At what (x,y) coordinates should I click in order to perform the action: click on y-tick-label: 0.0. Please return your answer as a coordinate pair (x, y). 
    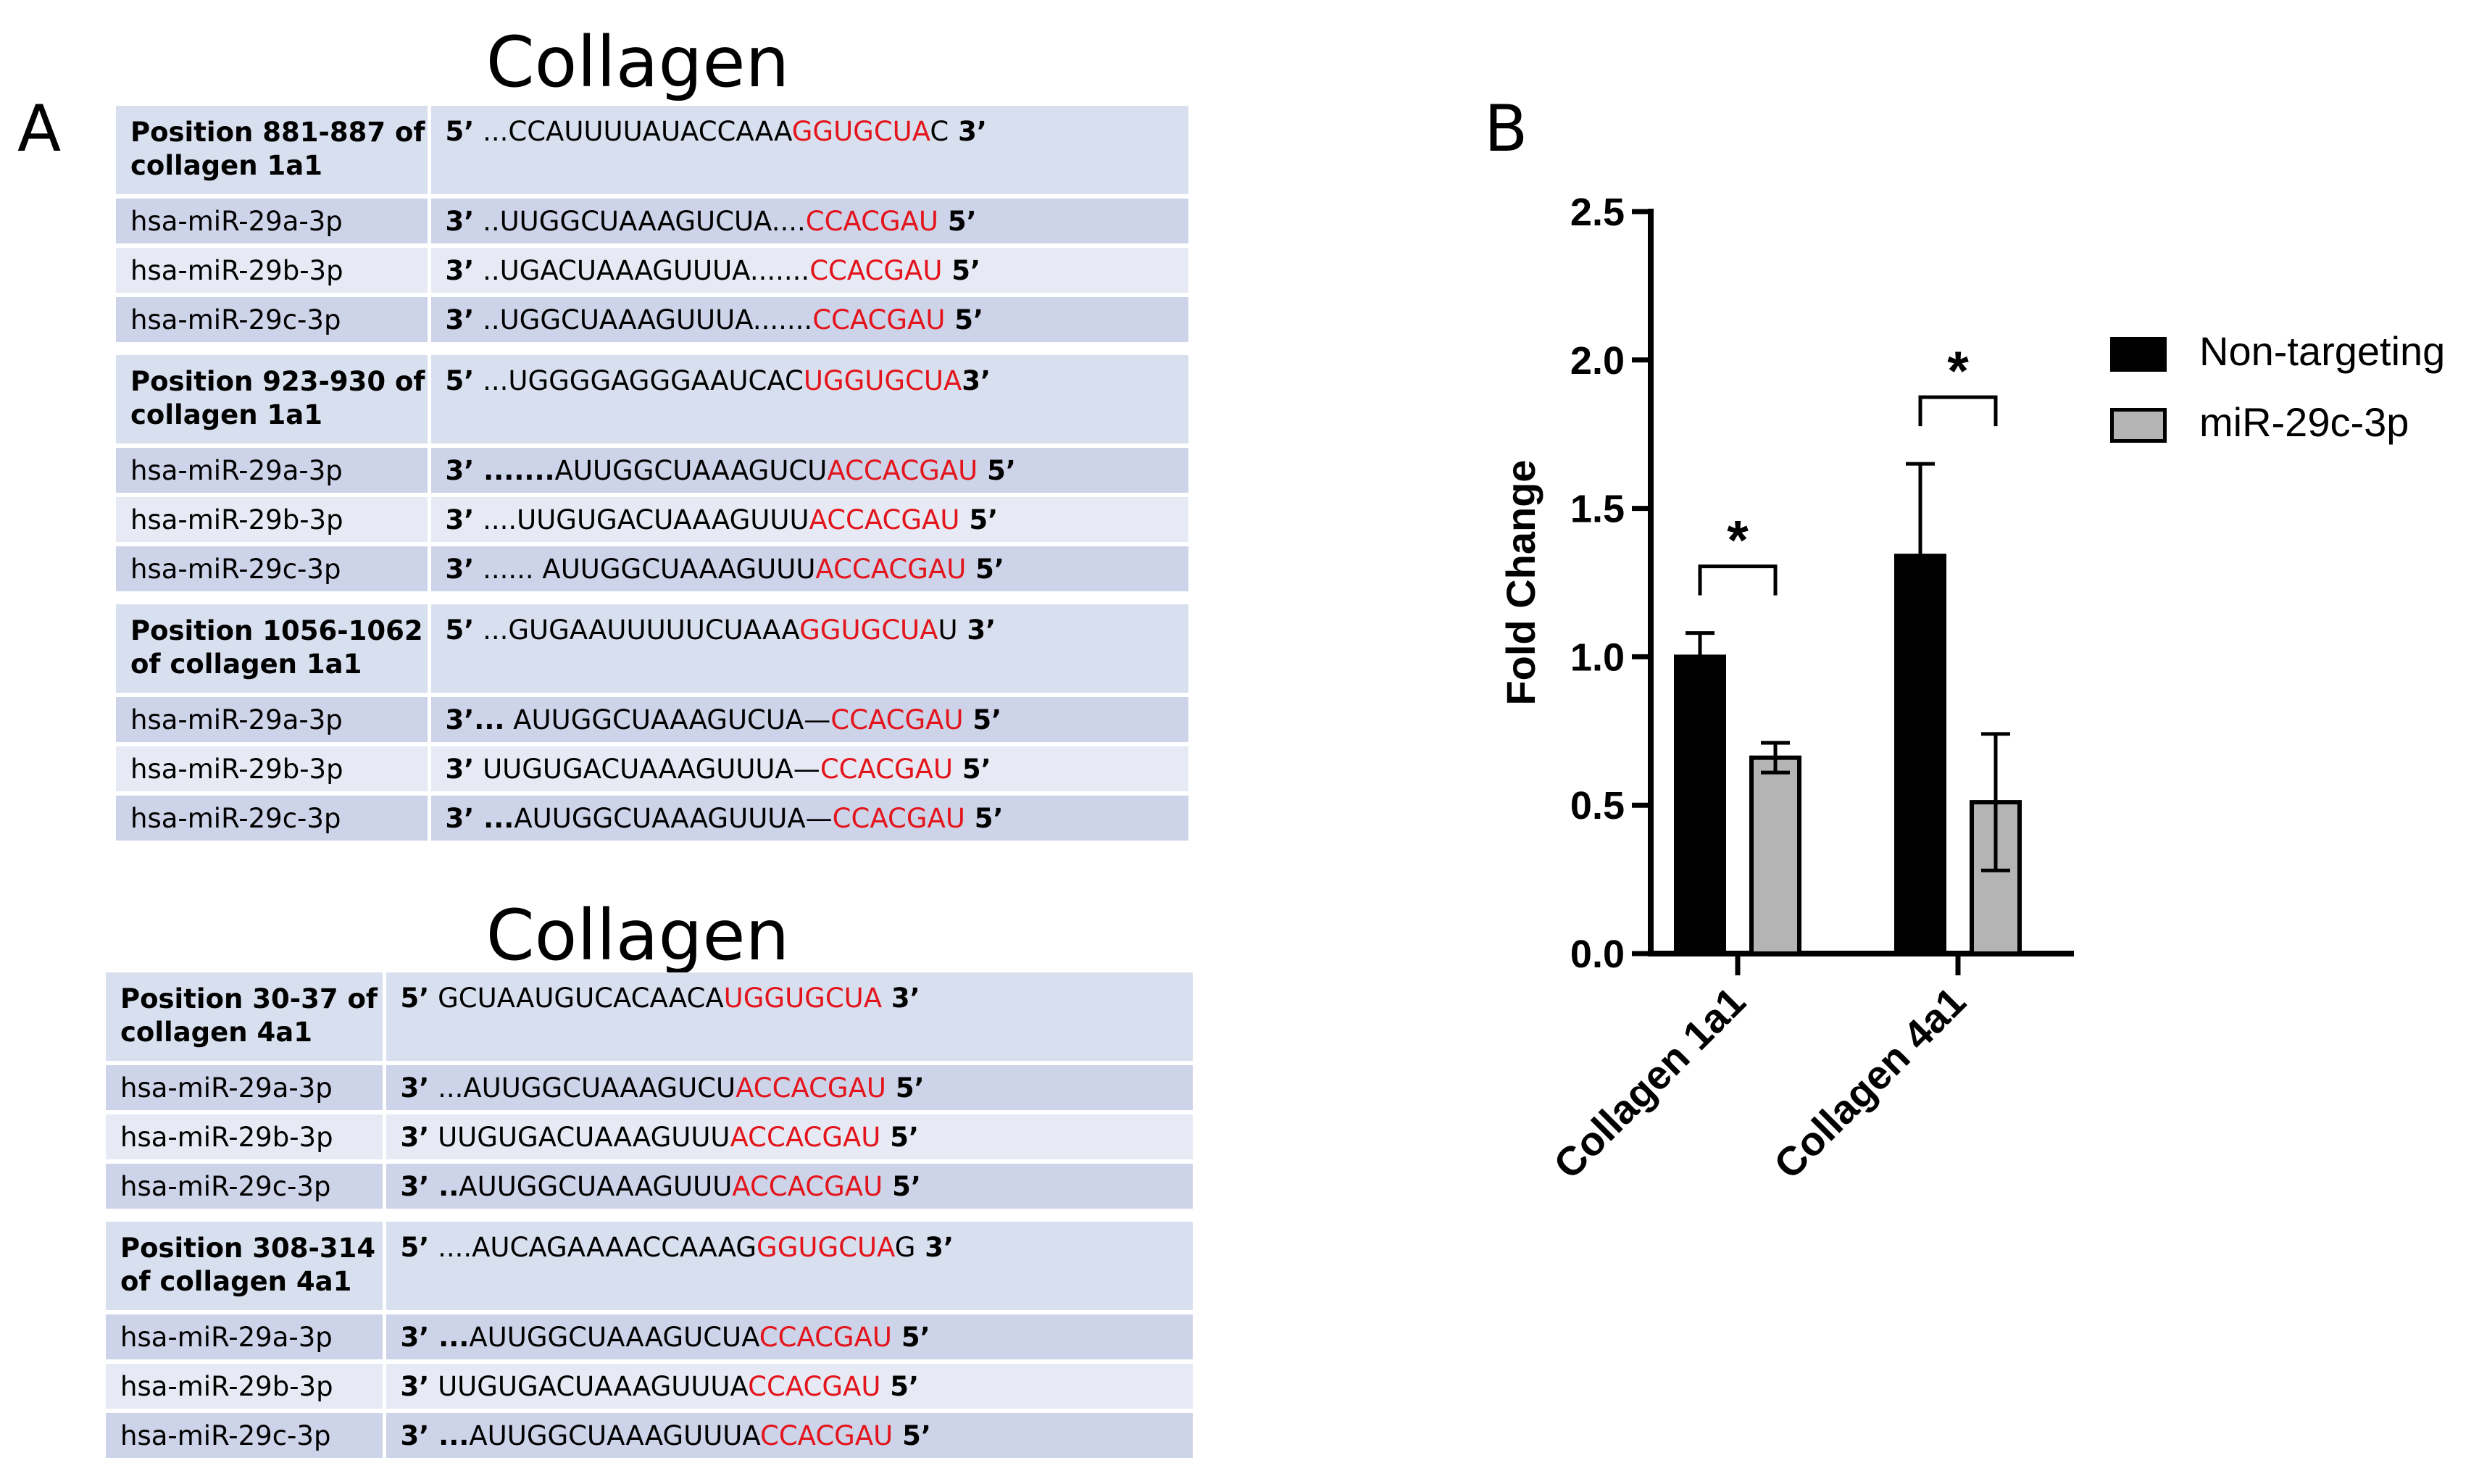
    Looking at the image, I should click on (1597, 955).